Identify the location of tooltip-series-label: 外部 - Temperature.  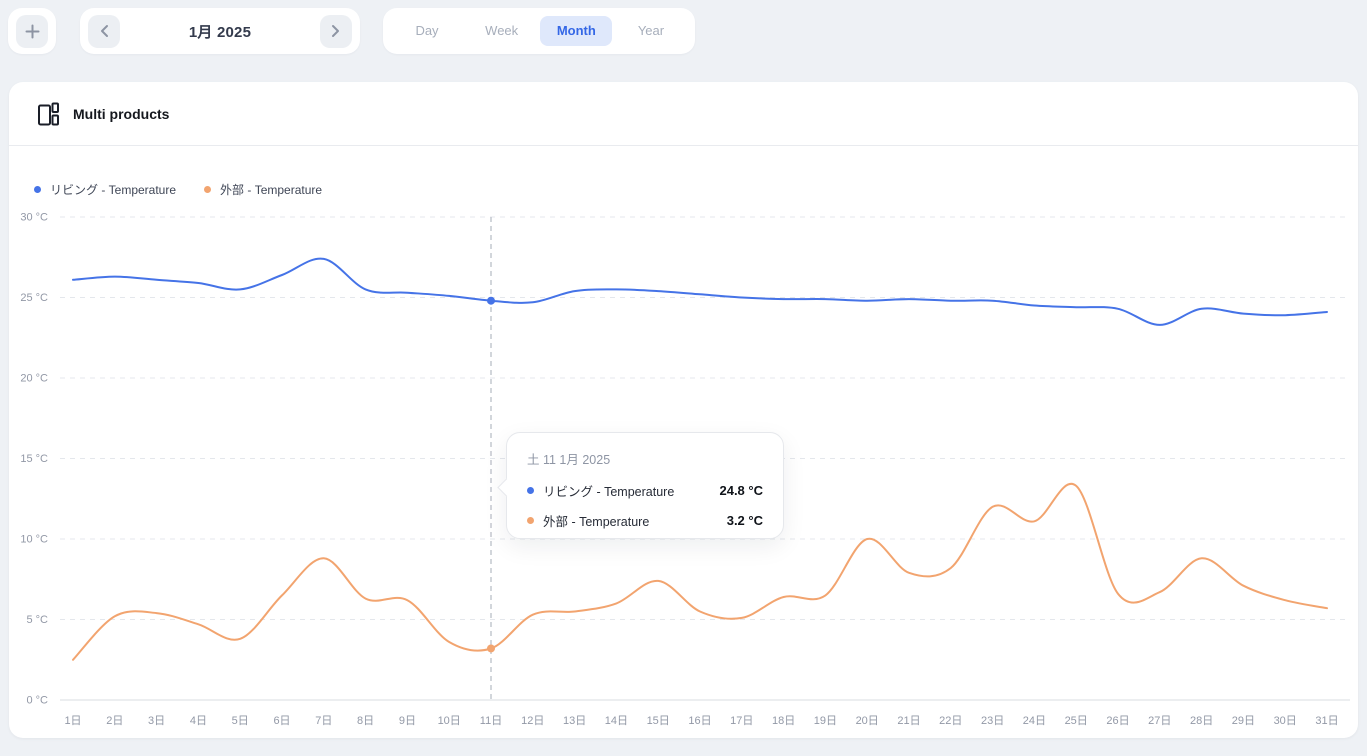
(596, 522).